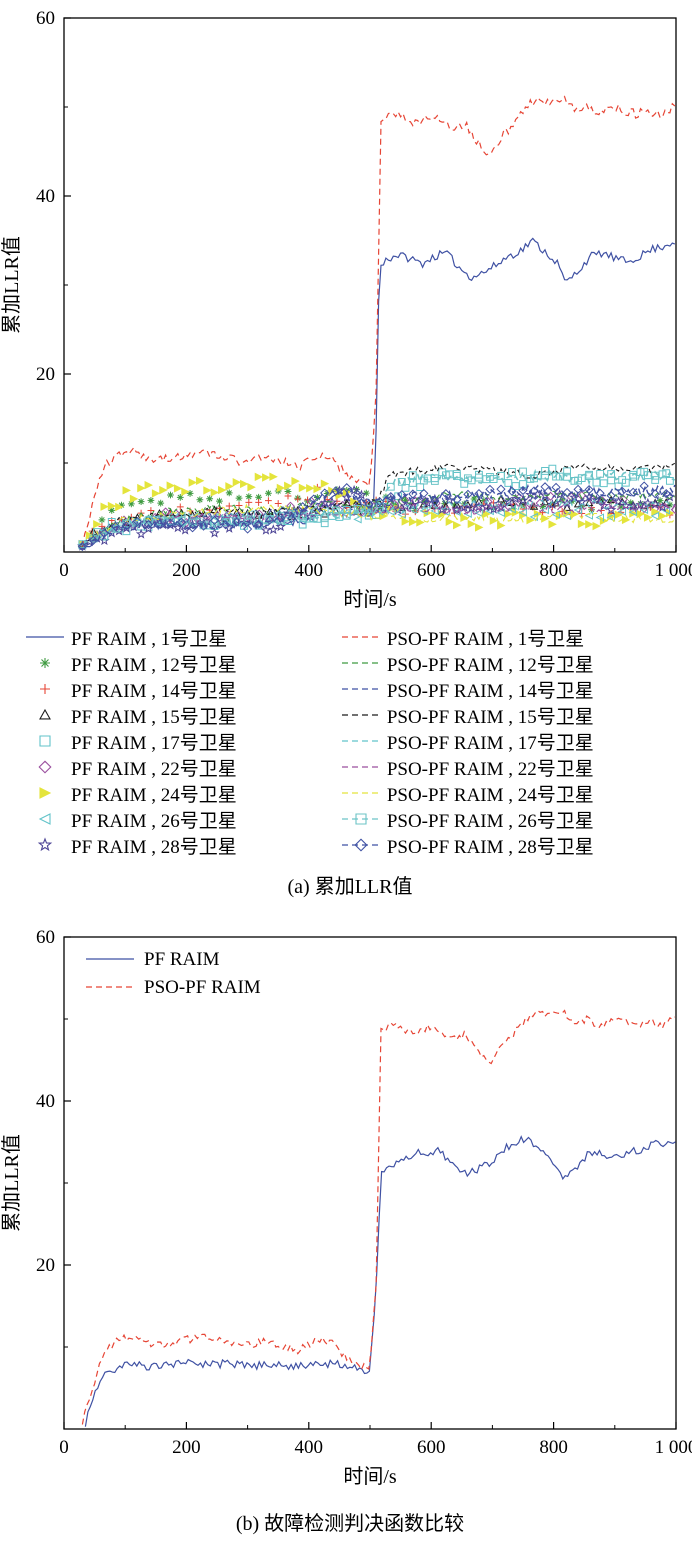 The width and height of the screenshot is (700, 1563). Describe the element at coordinates (154, 821) in the screenshot. I see `legend-label: PF RAIM , 26号卫星` at that location.